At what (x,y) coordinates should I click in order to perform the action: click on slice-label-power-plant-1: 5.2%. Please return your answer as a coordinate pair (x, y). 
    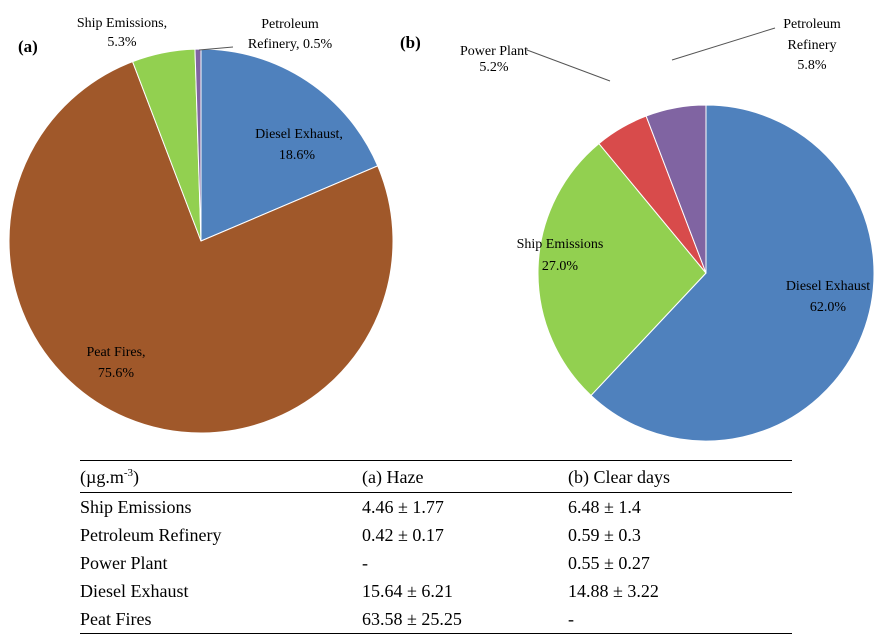
    Looking at the image, I should click on (494, 67).